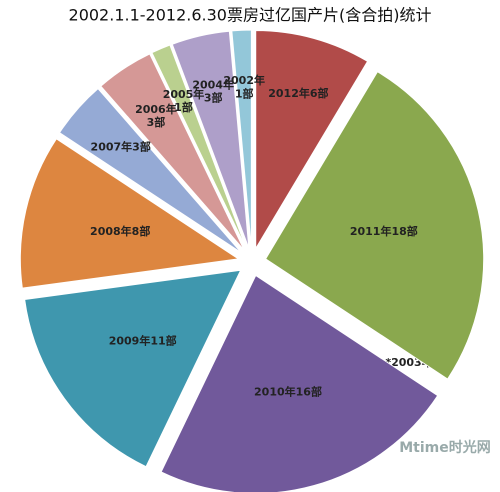 Image resolution: width=500 pixels, height=492 pixels. Describe the element at coordinates (445, 447) in the screenshot. I see `watermark: Mtime时光网` at that location.